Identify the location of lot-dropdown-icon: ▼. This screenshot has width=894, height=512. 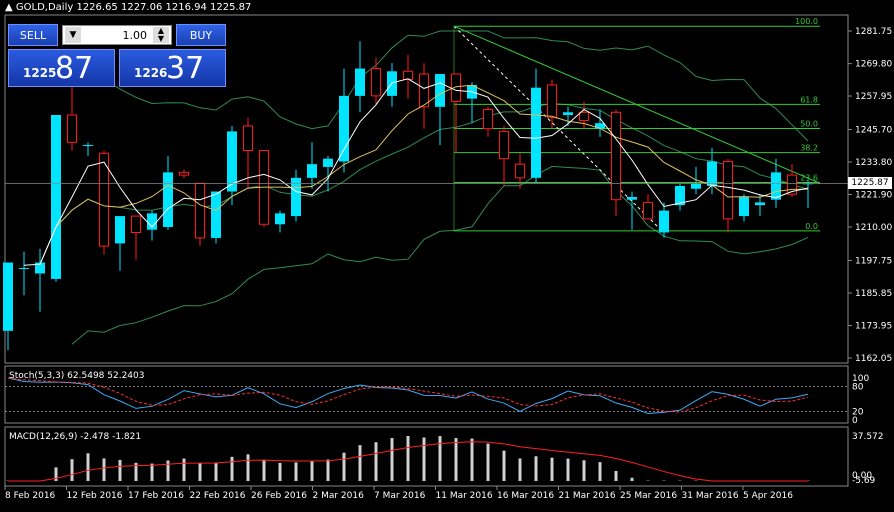
(73, 35).